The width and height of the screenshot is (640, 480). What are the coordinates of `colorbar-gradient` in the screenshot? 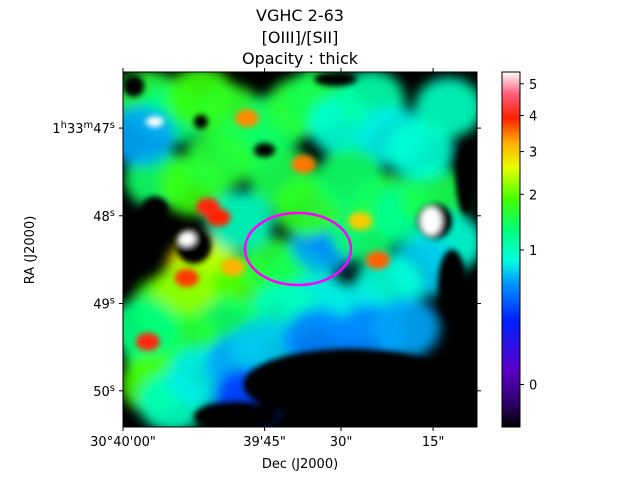 It's located at (511, 249).